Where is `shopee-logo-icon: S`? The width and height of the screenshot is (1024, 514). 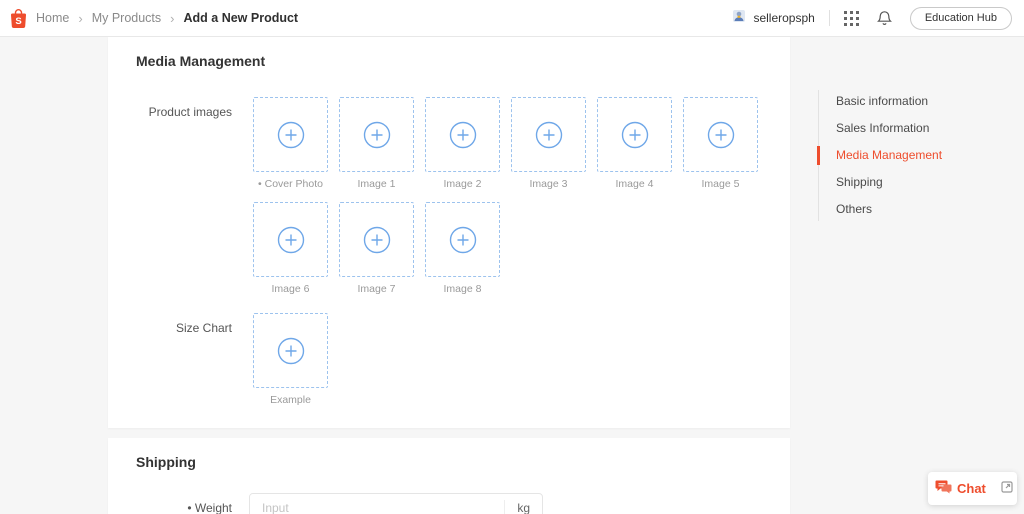 shopee-logo-icon: S is located at coordinates (18, 18).